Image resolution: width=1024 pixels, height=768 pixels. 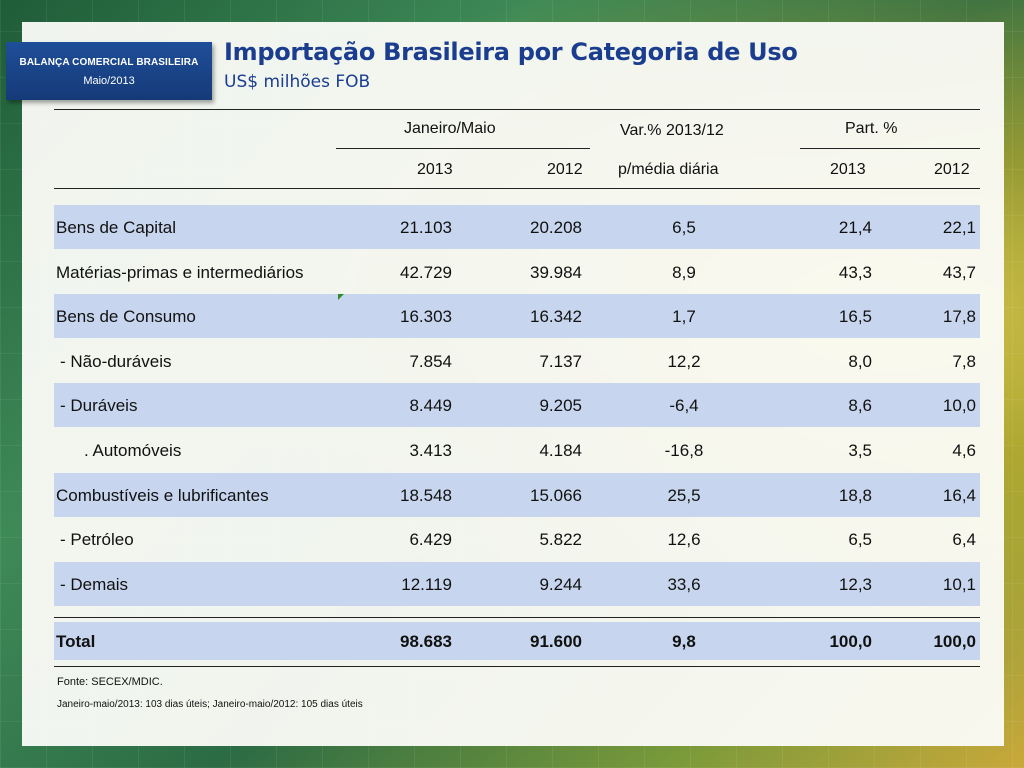 What do you see at coordinates (959, 317) in the screenshot?
I see `value-part-2012: 17,8` at bounding box center [959, 317].